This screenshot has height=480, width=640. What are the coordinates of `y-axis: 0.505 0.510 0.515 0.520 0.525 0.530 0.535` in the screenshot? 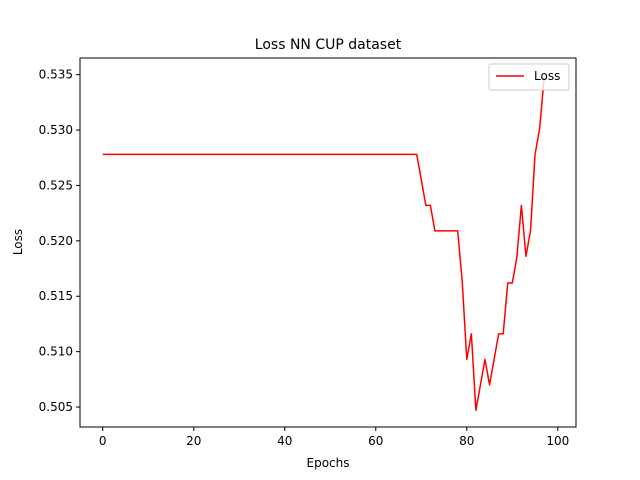 It's located at (59, 241).